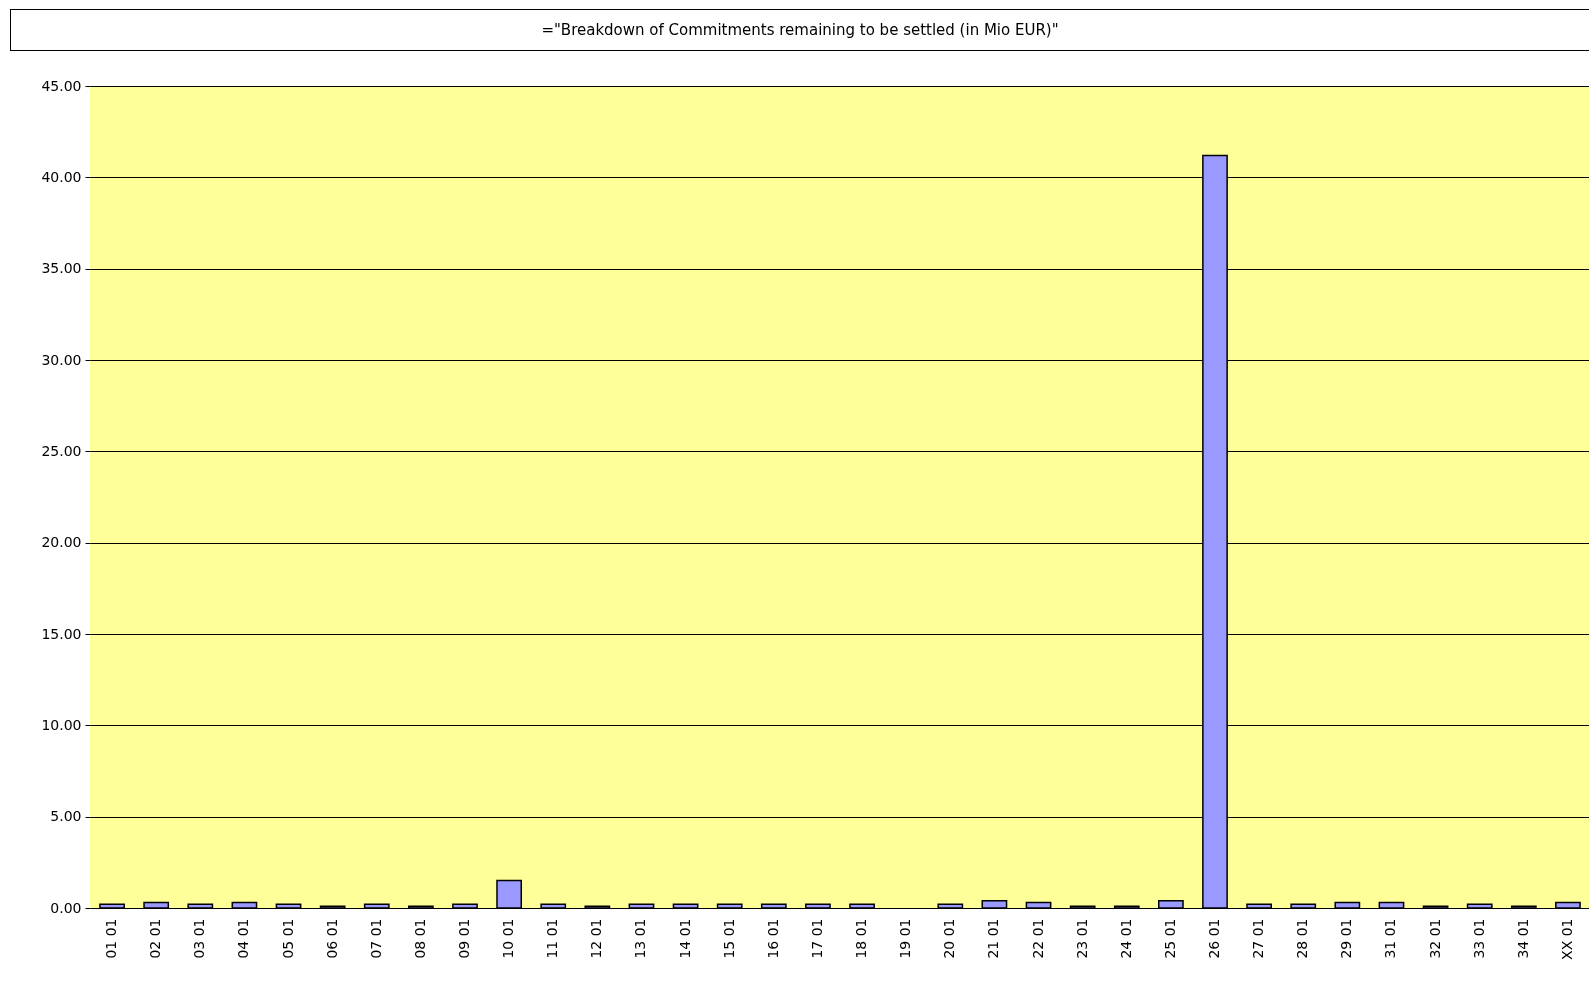  Describe the element at coordinates (331, 938) in the screenshot. I see `x-tick-label: 06 01` at that location.